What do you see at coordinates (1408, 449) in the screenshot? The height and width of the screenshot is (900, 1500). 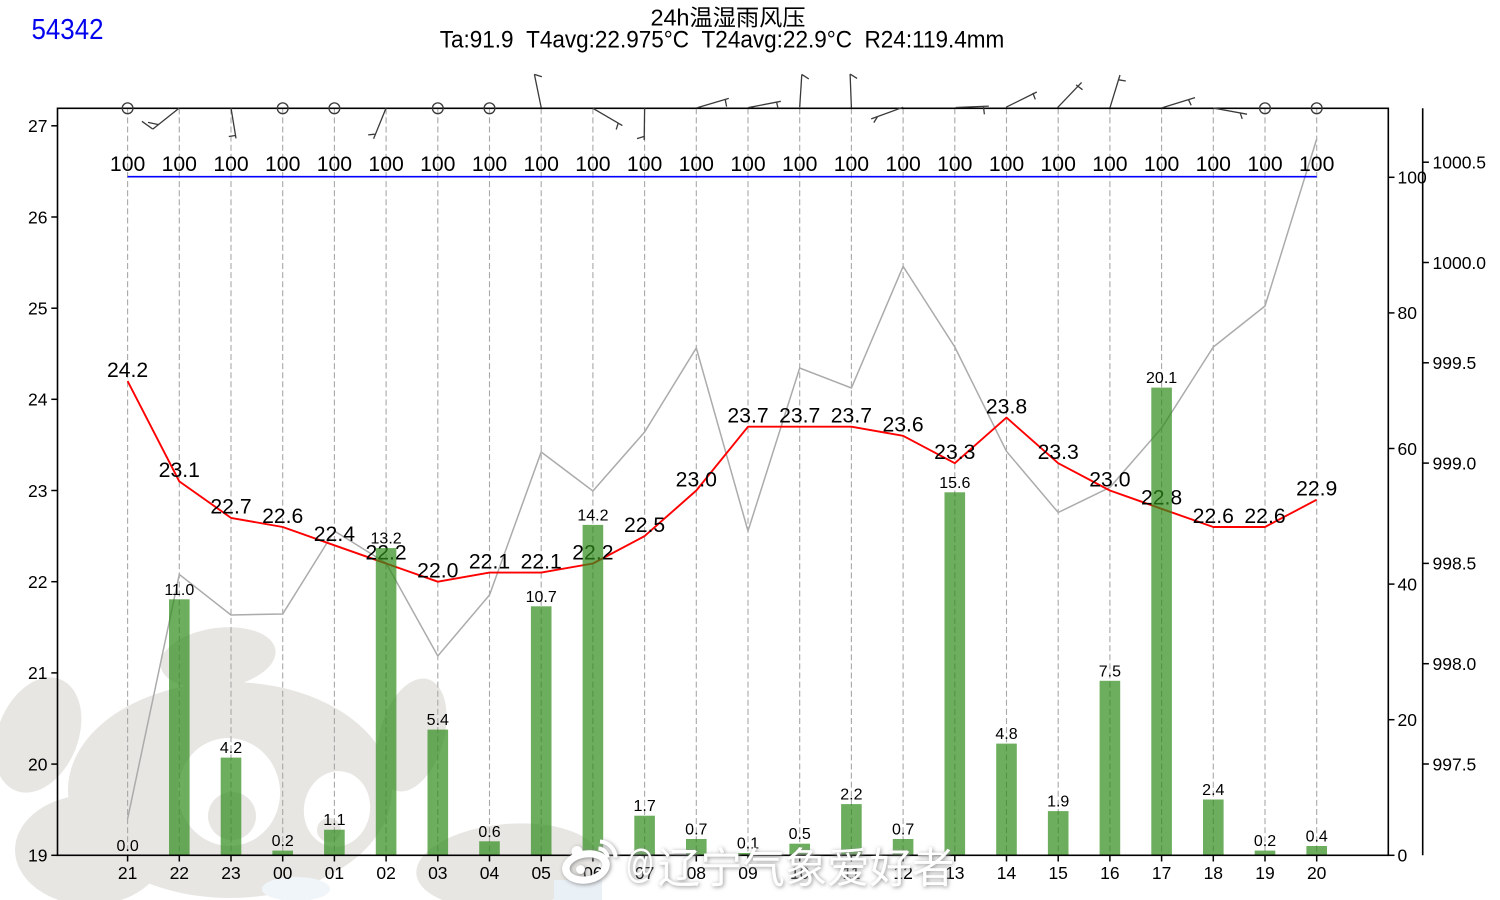 I see `svg-text: 60` at bounding box center [1408, 449].